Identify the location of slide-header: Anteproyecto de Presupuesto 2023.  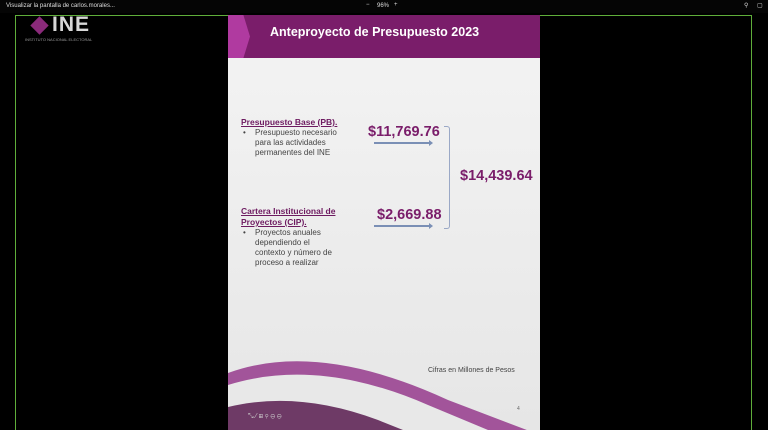
(384, 36).